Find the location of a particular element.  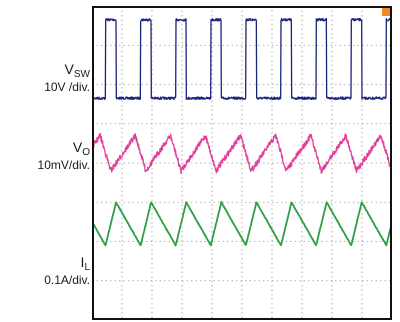

il-scale: 0.1A/div. is located at coordinates (67, 279).